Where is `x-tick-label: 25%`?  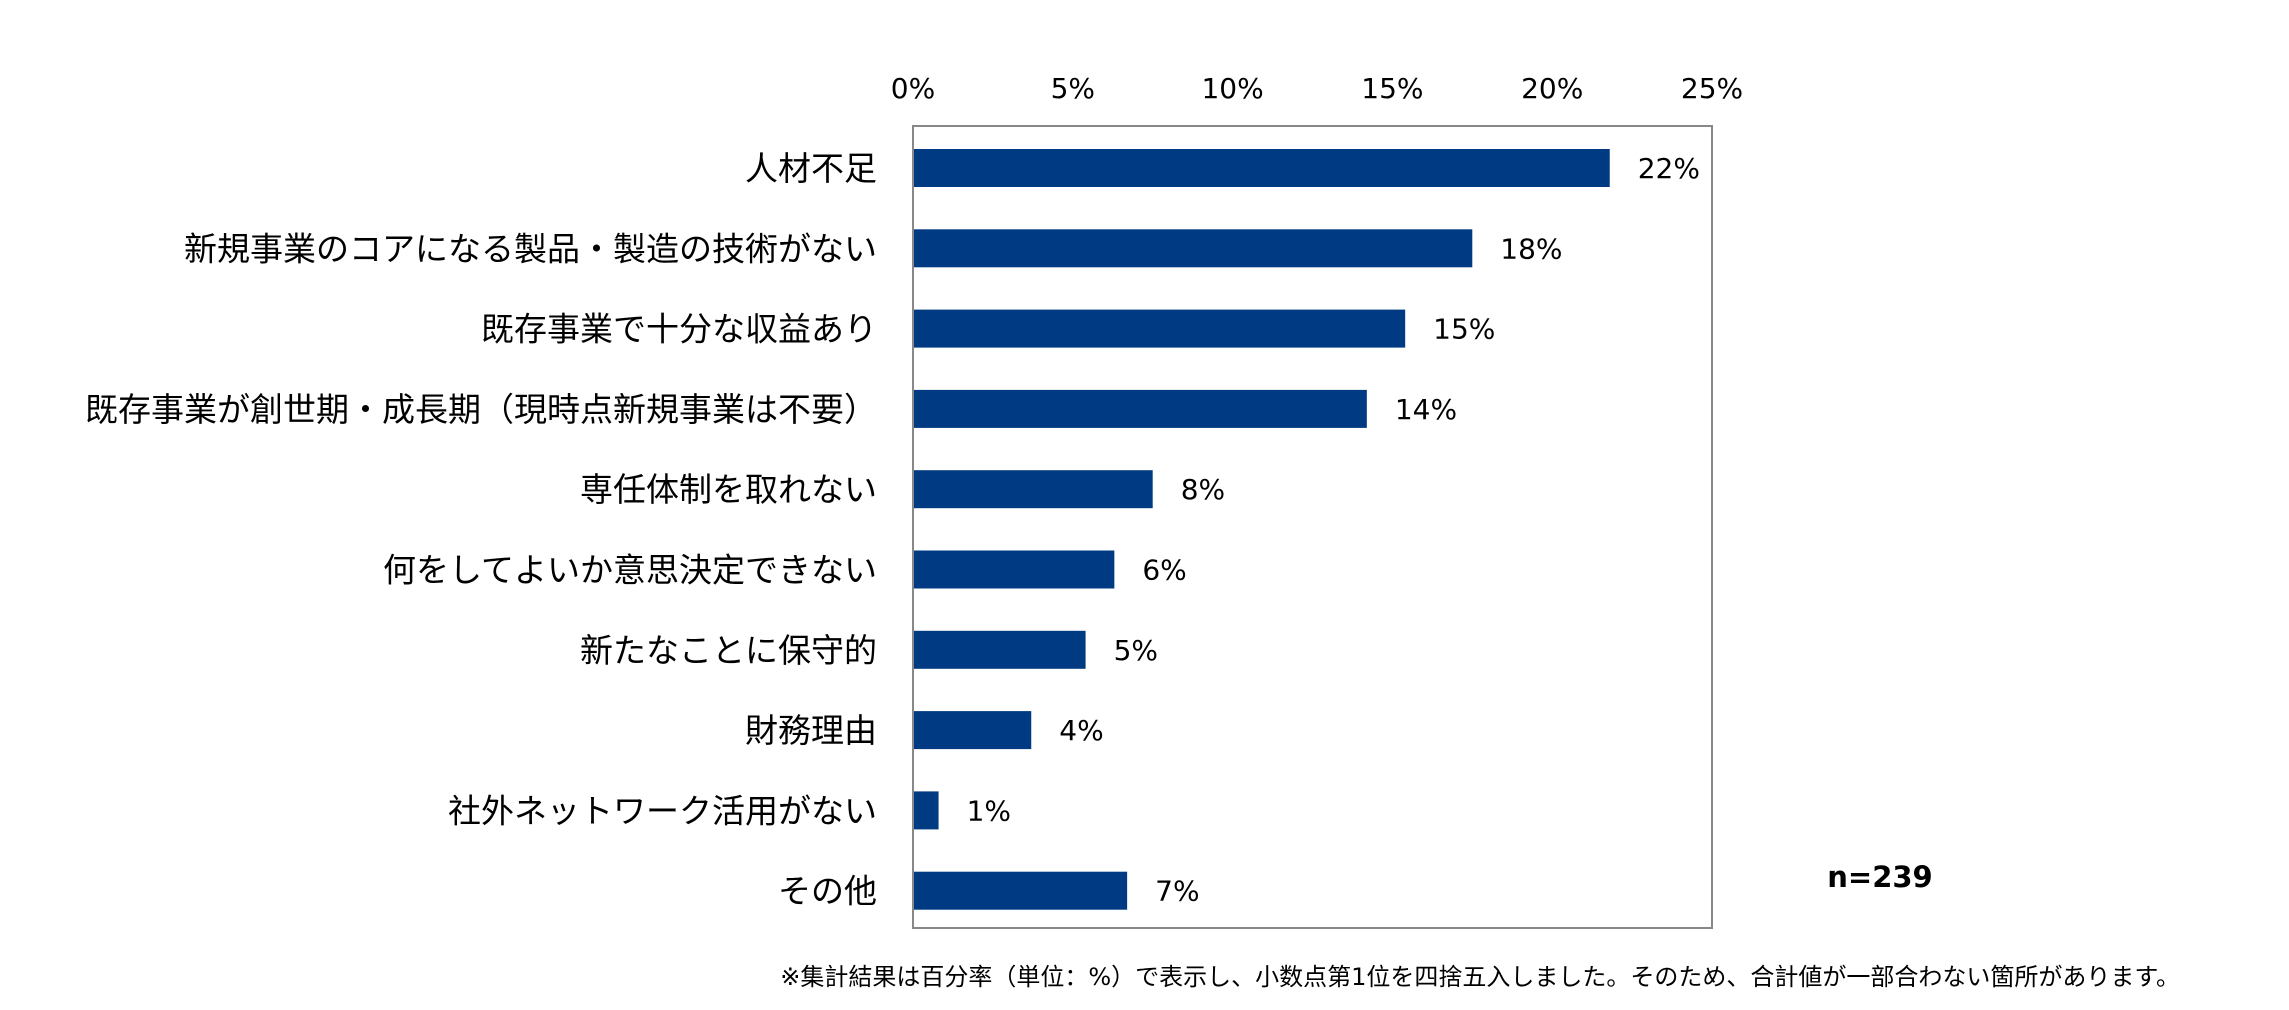
x-tick-label: 25% is located at coordinates (1712, 88).